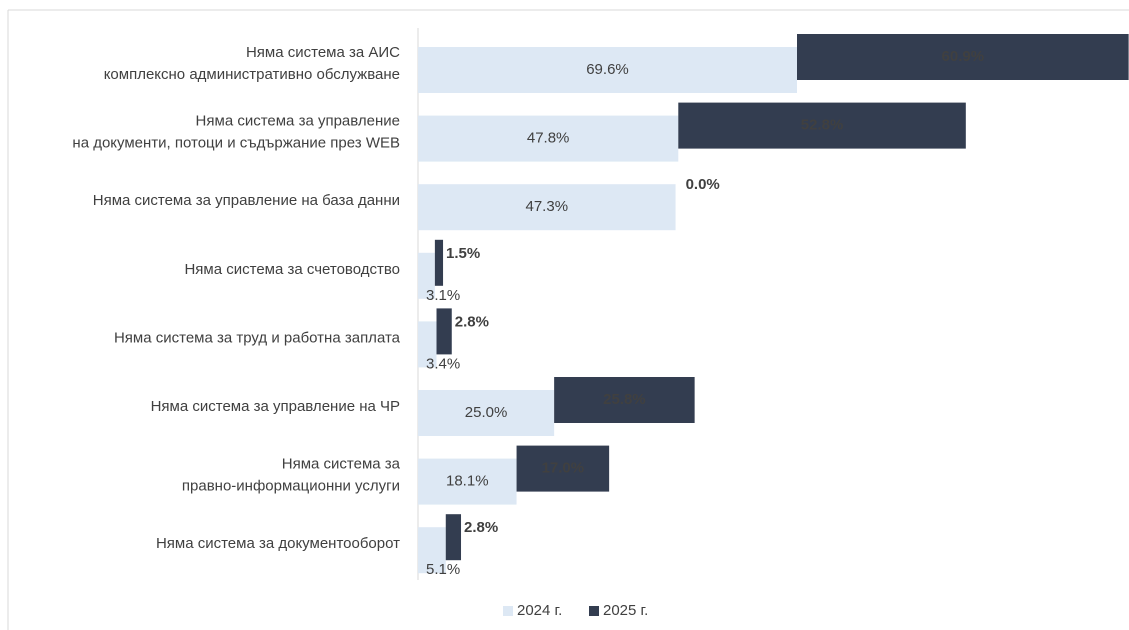 This screenshot has width=1129, height=630. I want to click on value-label-2025: 60.9%, so click(963, 56).